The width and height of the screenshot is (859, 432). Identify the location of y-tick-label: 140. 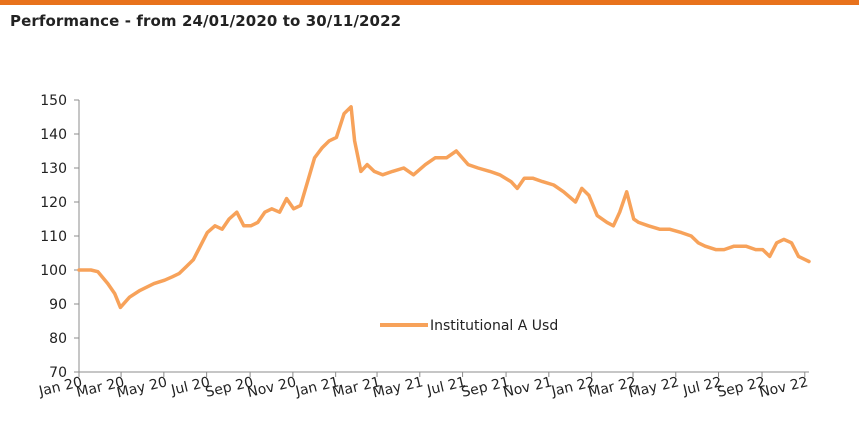
(53, 135).